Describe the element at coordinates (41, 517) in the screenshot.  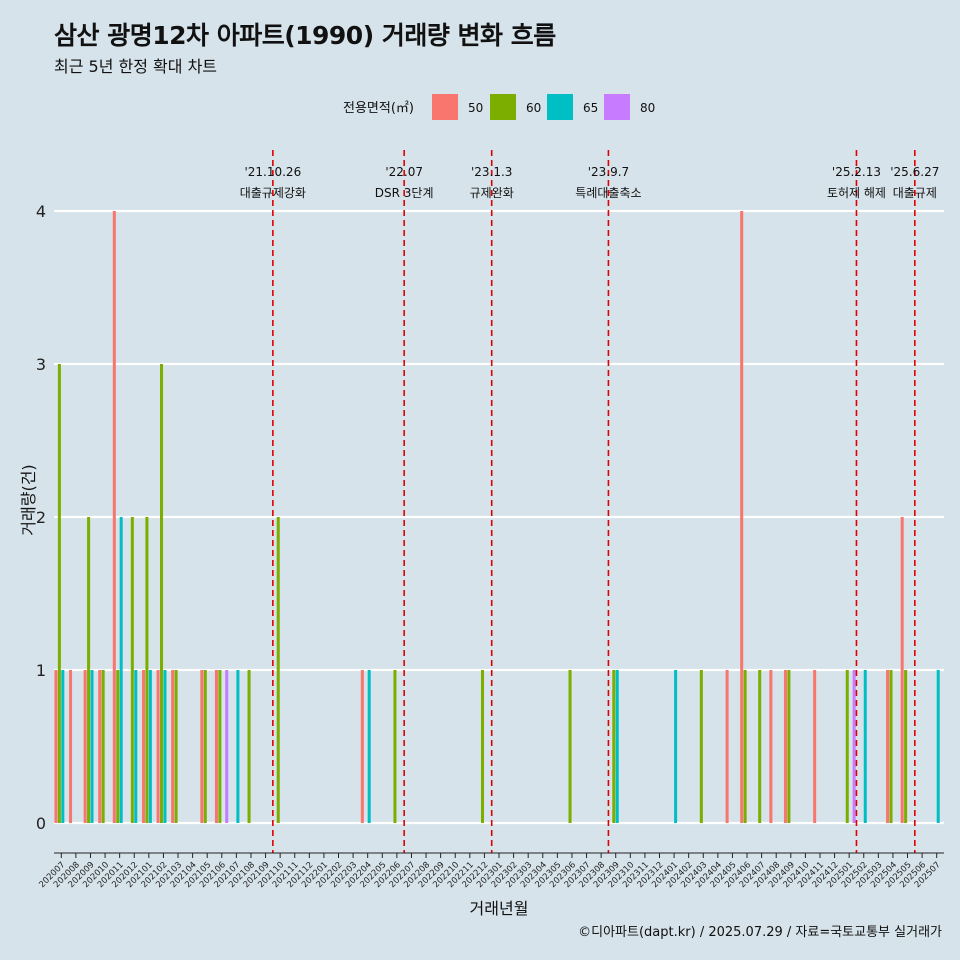
I see `y-tick-label: 2` at that location.